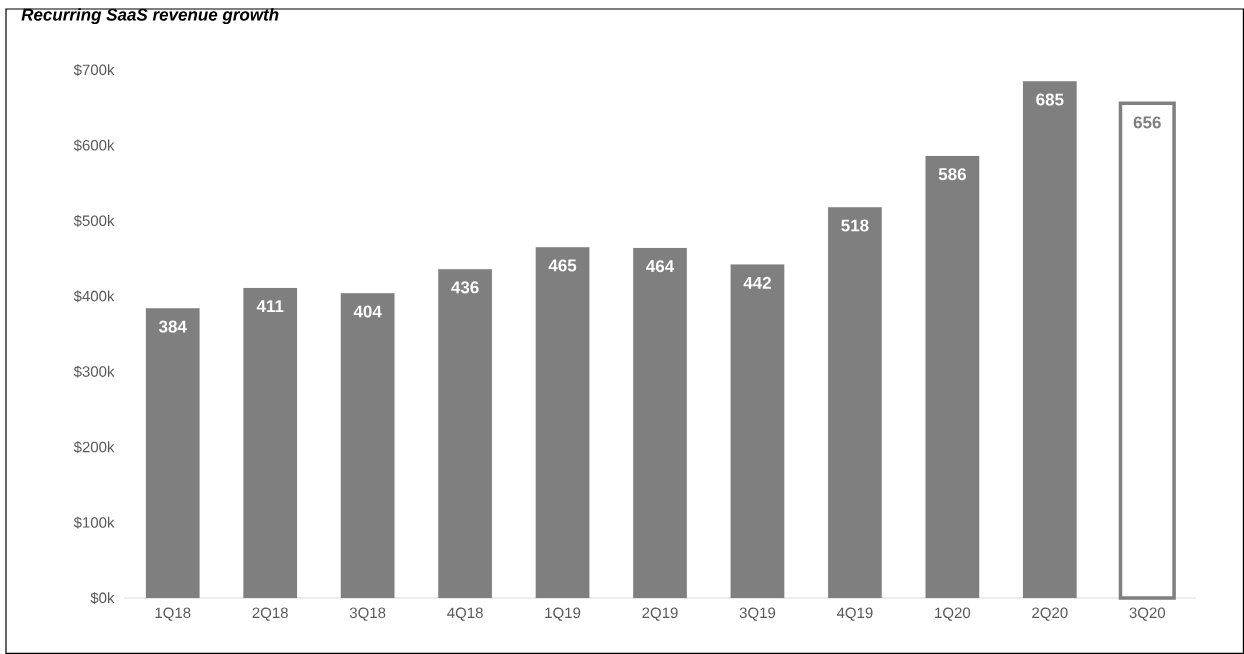 This screenshot has width=1244, height=654. I want to click on data-label: 518, so click(855, 225).